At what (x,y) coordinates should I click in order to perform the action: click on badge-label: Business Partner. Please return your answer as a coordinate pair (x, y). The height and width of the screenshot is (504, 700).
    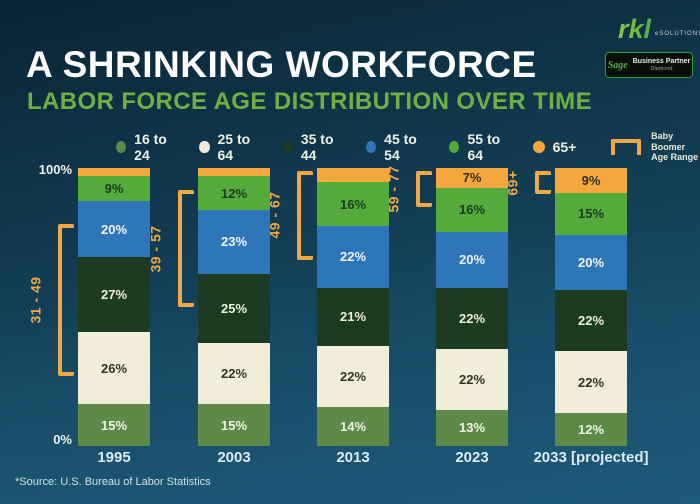
    Looking at the image, I should click on (661, 61).